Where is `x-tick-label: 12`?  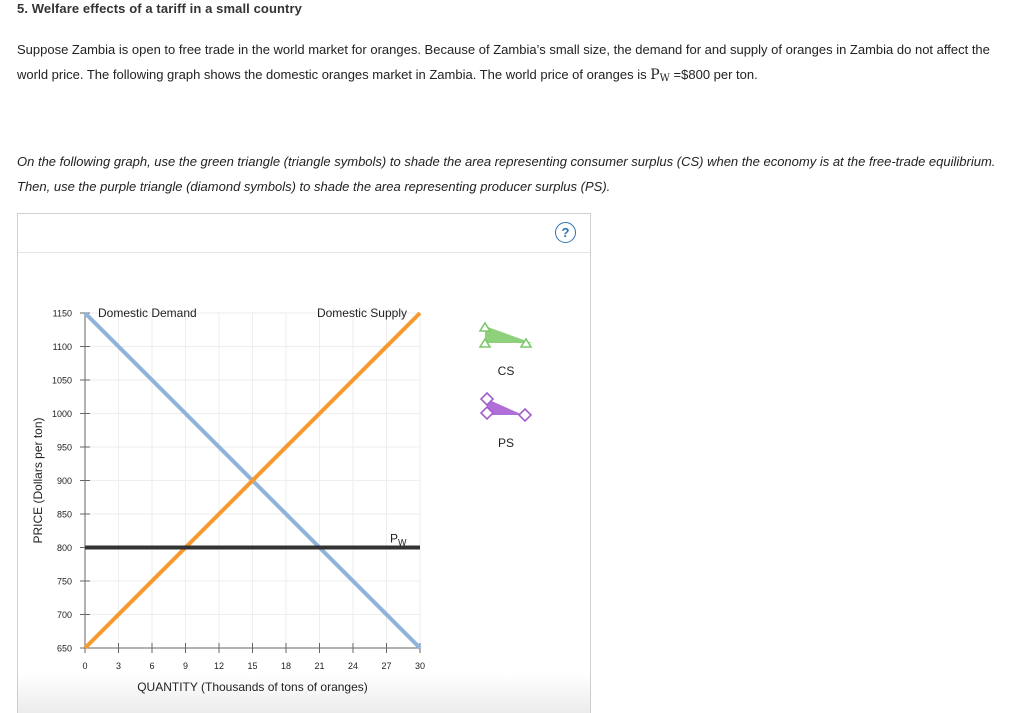
x-tick-label: 12 is located at coordinates (219, 666).